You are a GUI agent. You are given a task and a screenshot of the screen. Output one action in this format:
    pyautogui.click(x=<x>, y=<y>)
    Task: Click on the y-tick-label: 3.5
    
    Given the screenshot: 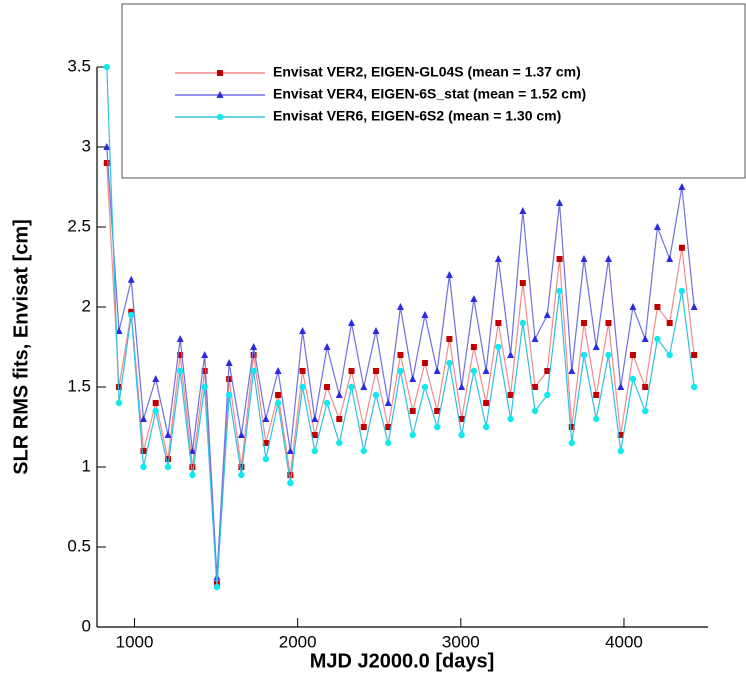 What is the action you would take?
    pyautogui.click(x=79, y=65)
    